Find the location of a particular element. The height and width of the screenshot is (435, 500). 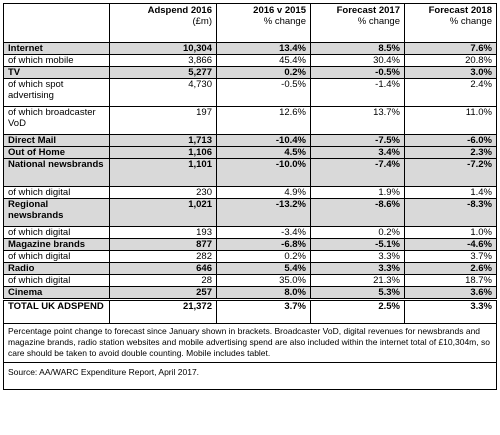

table-row: of which digital 230 4.9% 1.9% 1.4% is located at coordinates (250, 192).